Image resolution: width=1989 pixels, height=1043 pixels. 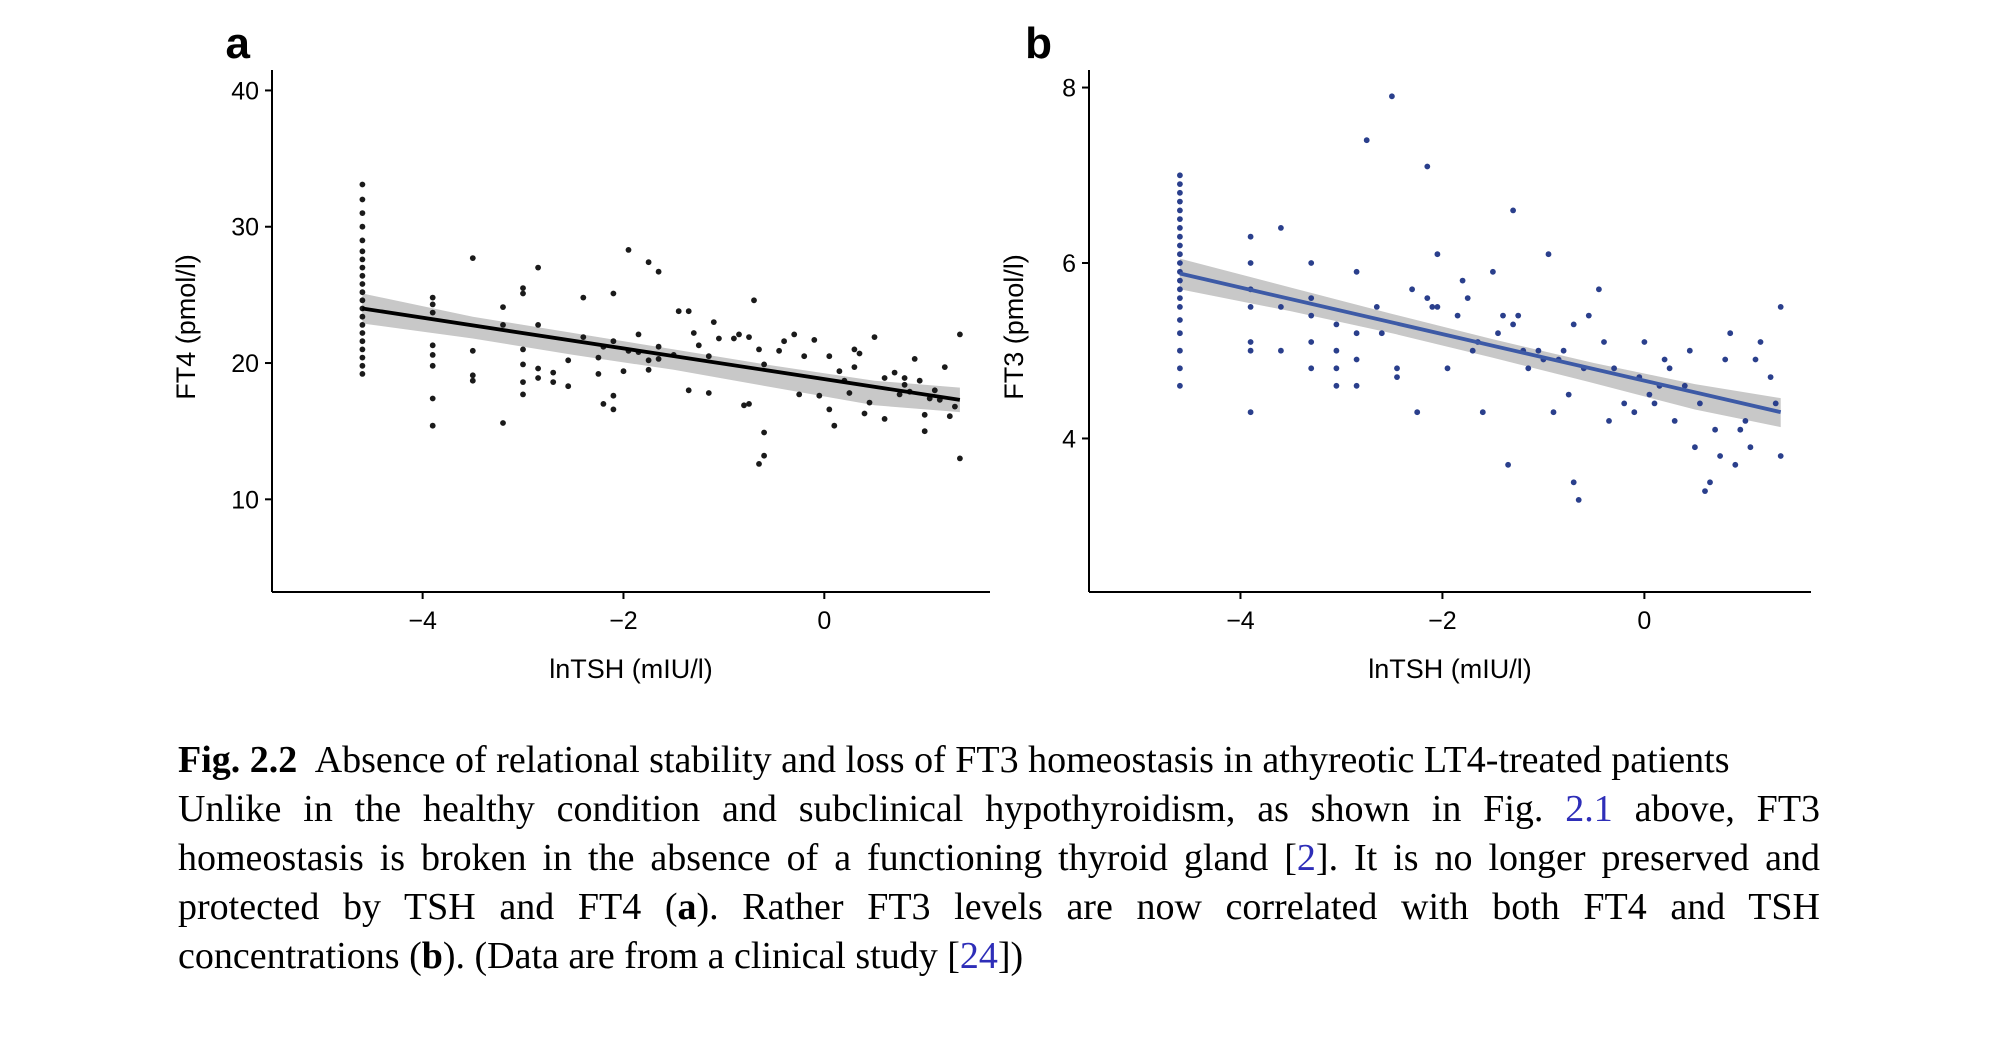 What do you see at coordinates (687, 907) in the screenshot?
I see `panel-a-reference: a` at bounding box center [687, 907].